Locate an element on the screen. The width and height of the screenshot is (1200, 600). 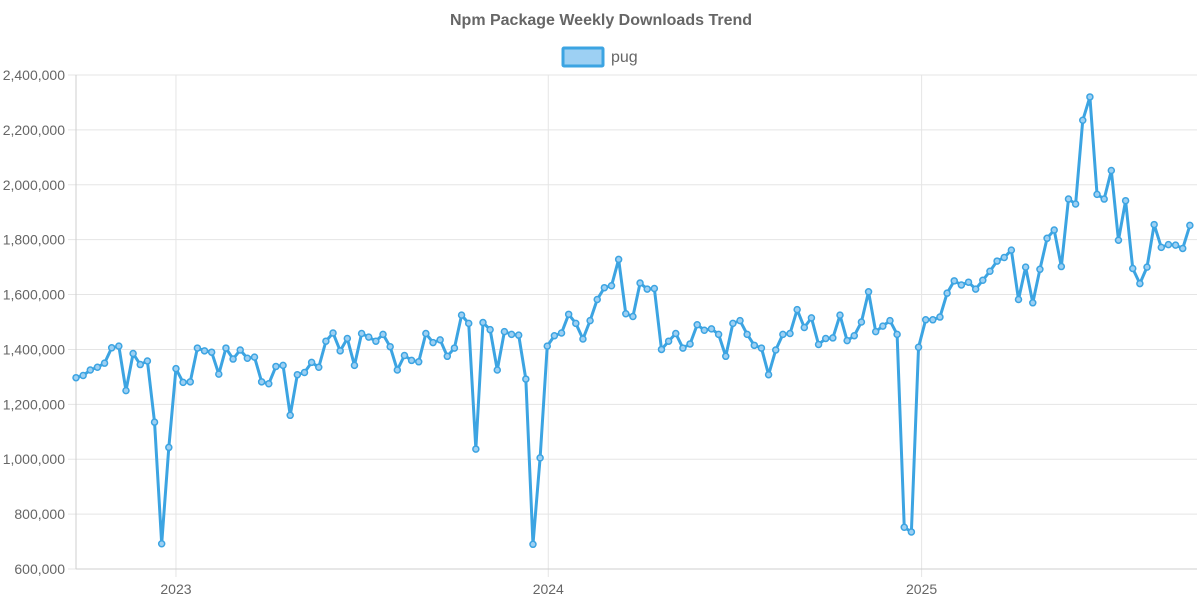
x-axis: 2023 2024 2025 is located at coordinates (636, 582).